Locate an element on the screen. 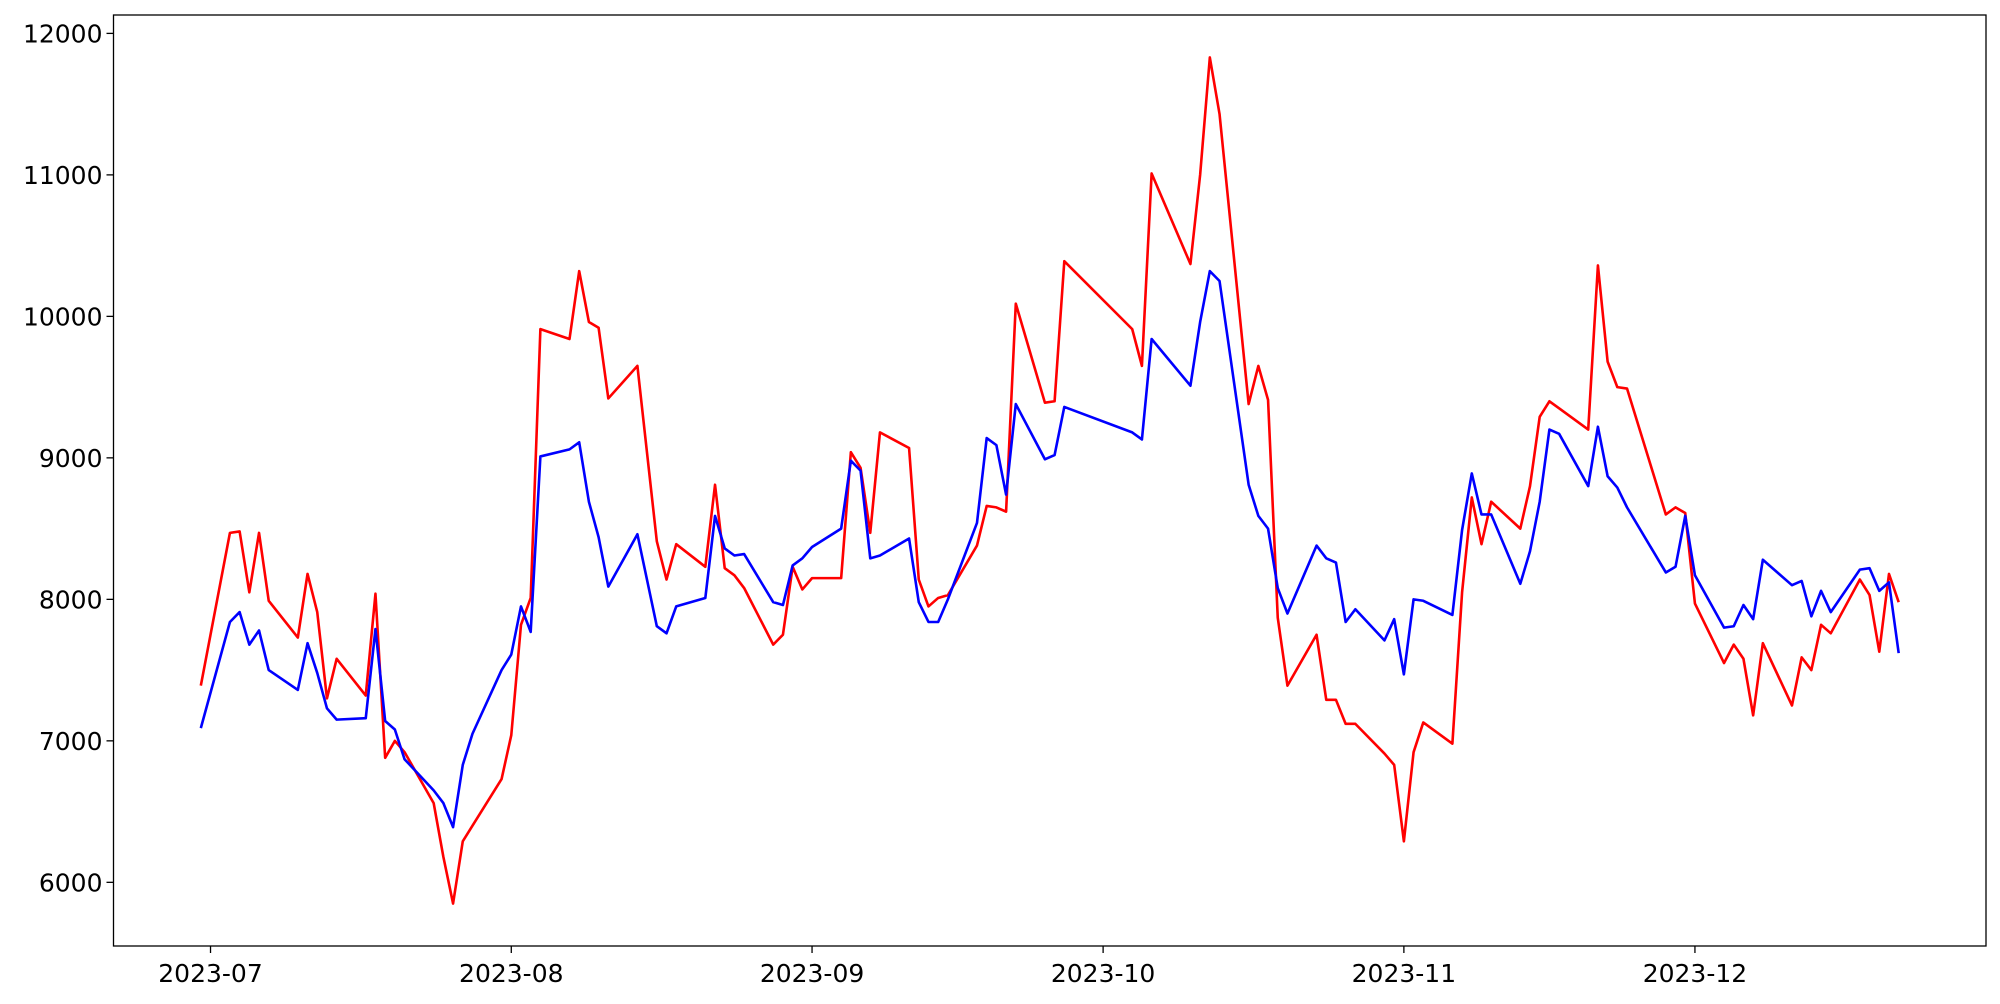 The image size is (2000, 1004). x-tick-label: 2023-10 is located at coordinates (1103, 973).